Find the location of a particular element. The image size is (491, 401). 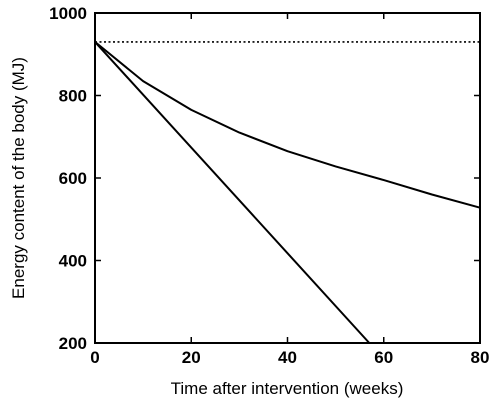

x-tick-label: 60 is located at coordinates (383, 357).